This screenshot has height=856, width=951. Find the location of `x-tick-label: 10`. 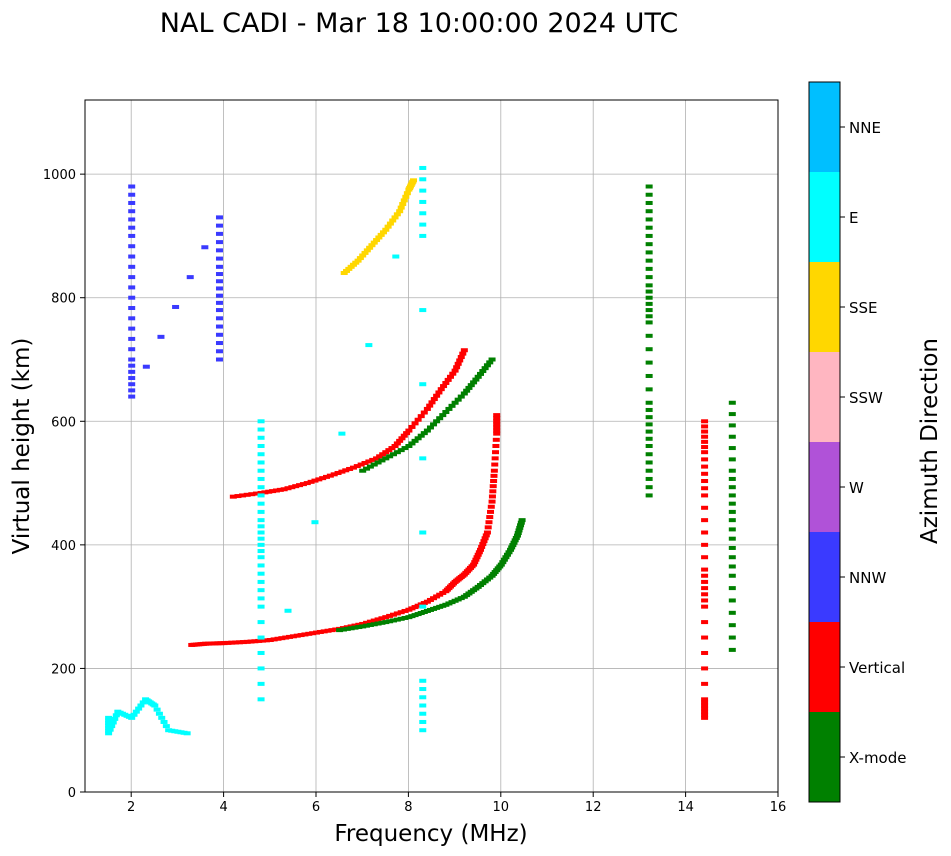

x-tick-label: 10 is located at coordinates (501, 807).